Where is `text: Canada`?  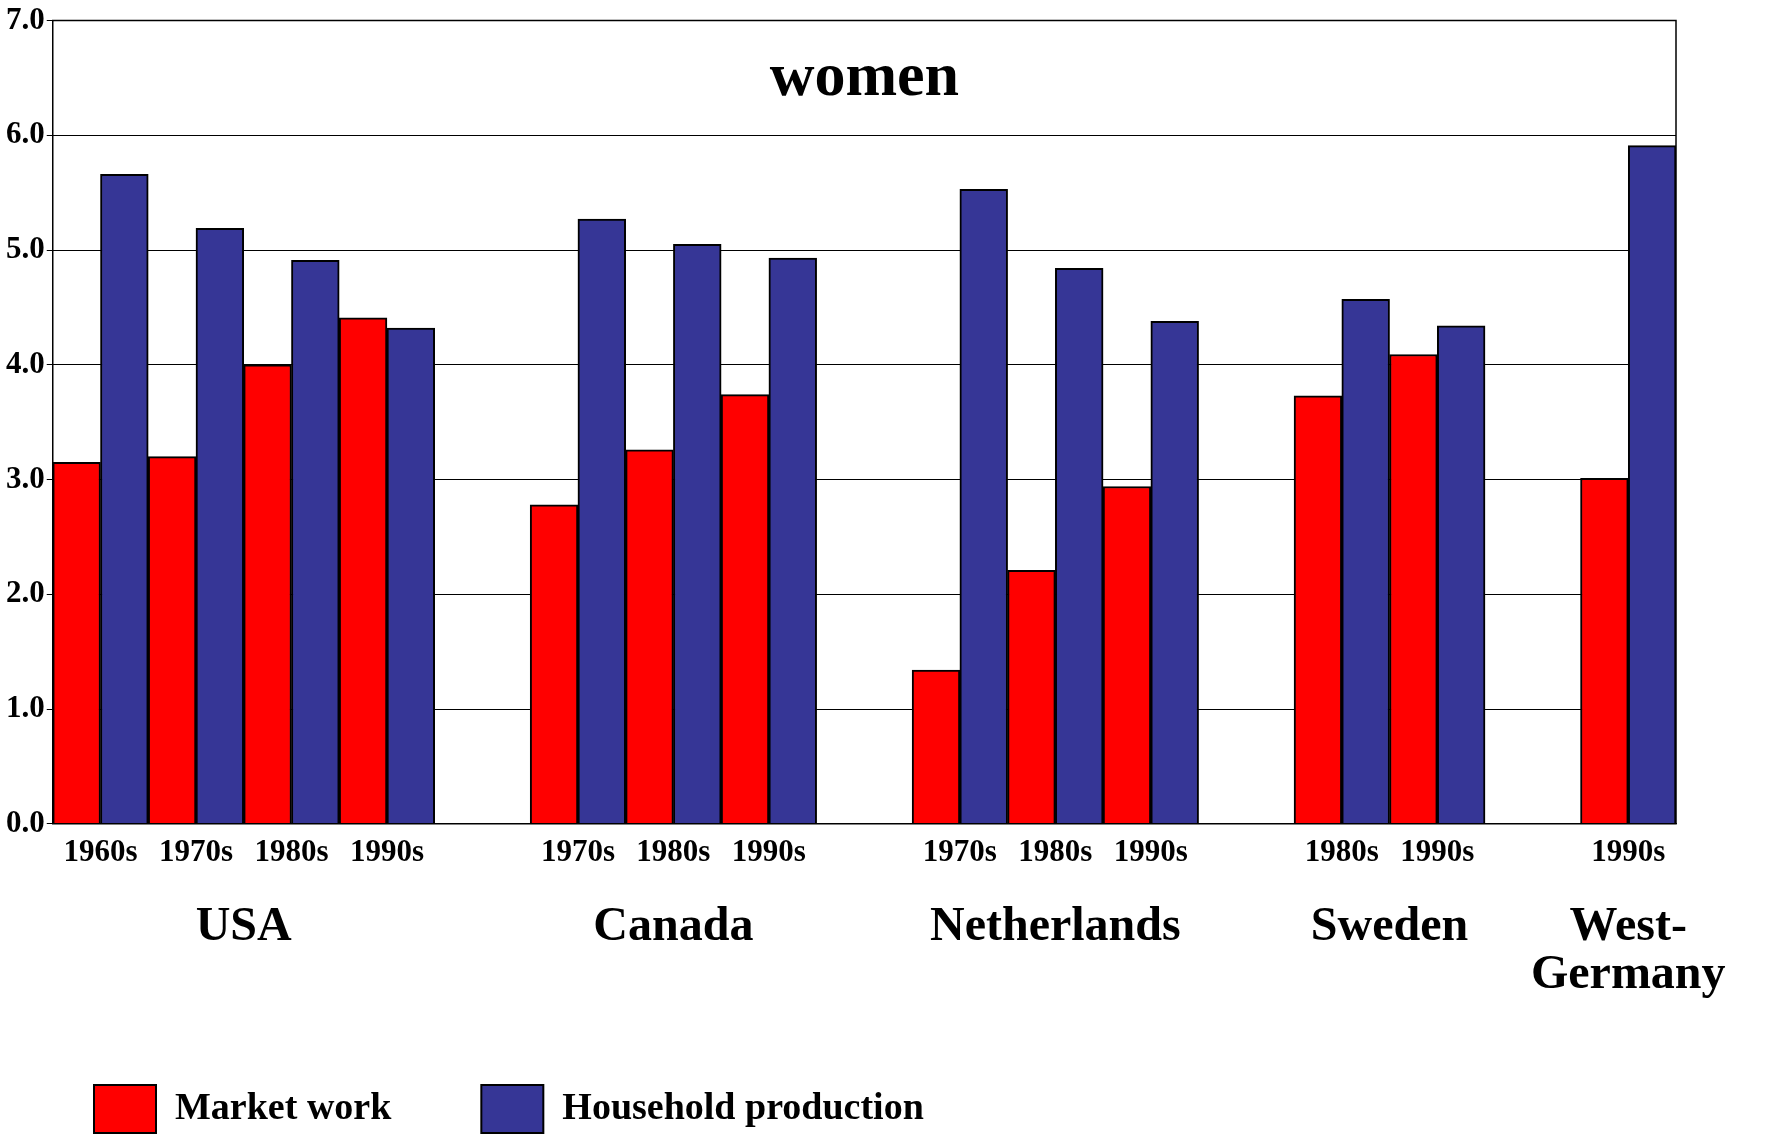 text: Canada is located at coordinates (673, 924).